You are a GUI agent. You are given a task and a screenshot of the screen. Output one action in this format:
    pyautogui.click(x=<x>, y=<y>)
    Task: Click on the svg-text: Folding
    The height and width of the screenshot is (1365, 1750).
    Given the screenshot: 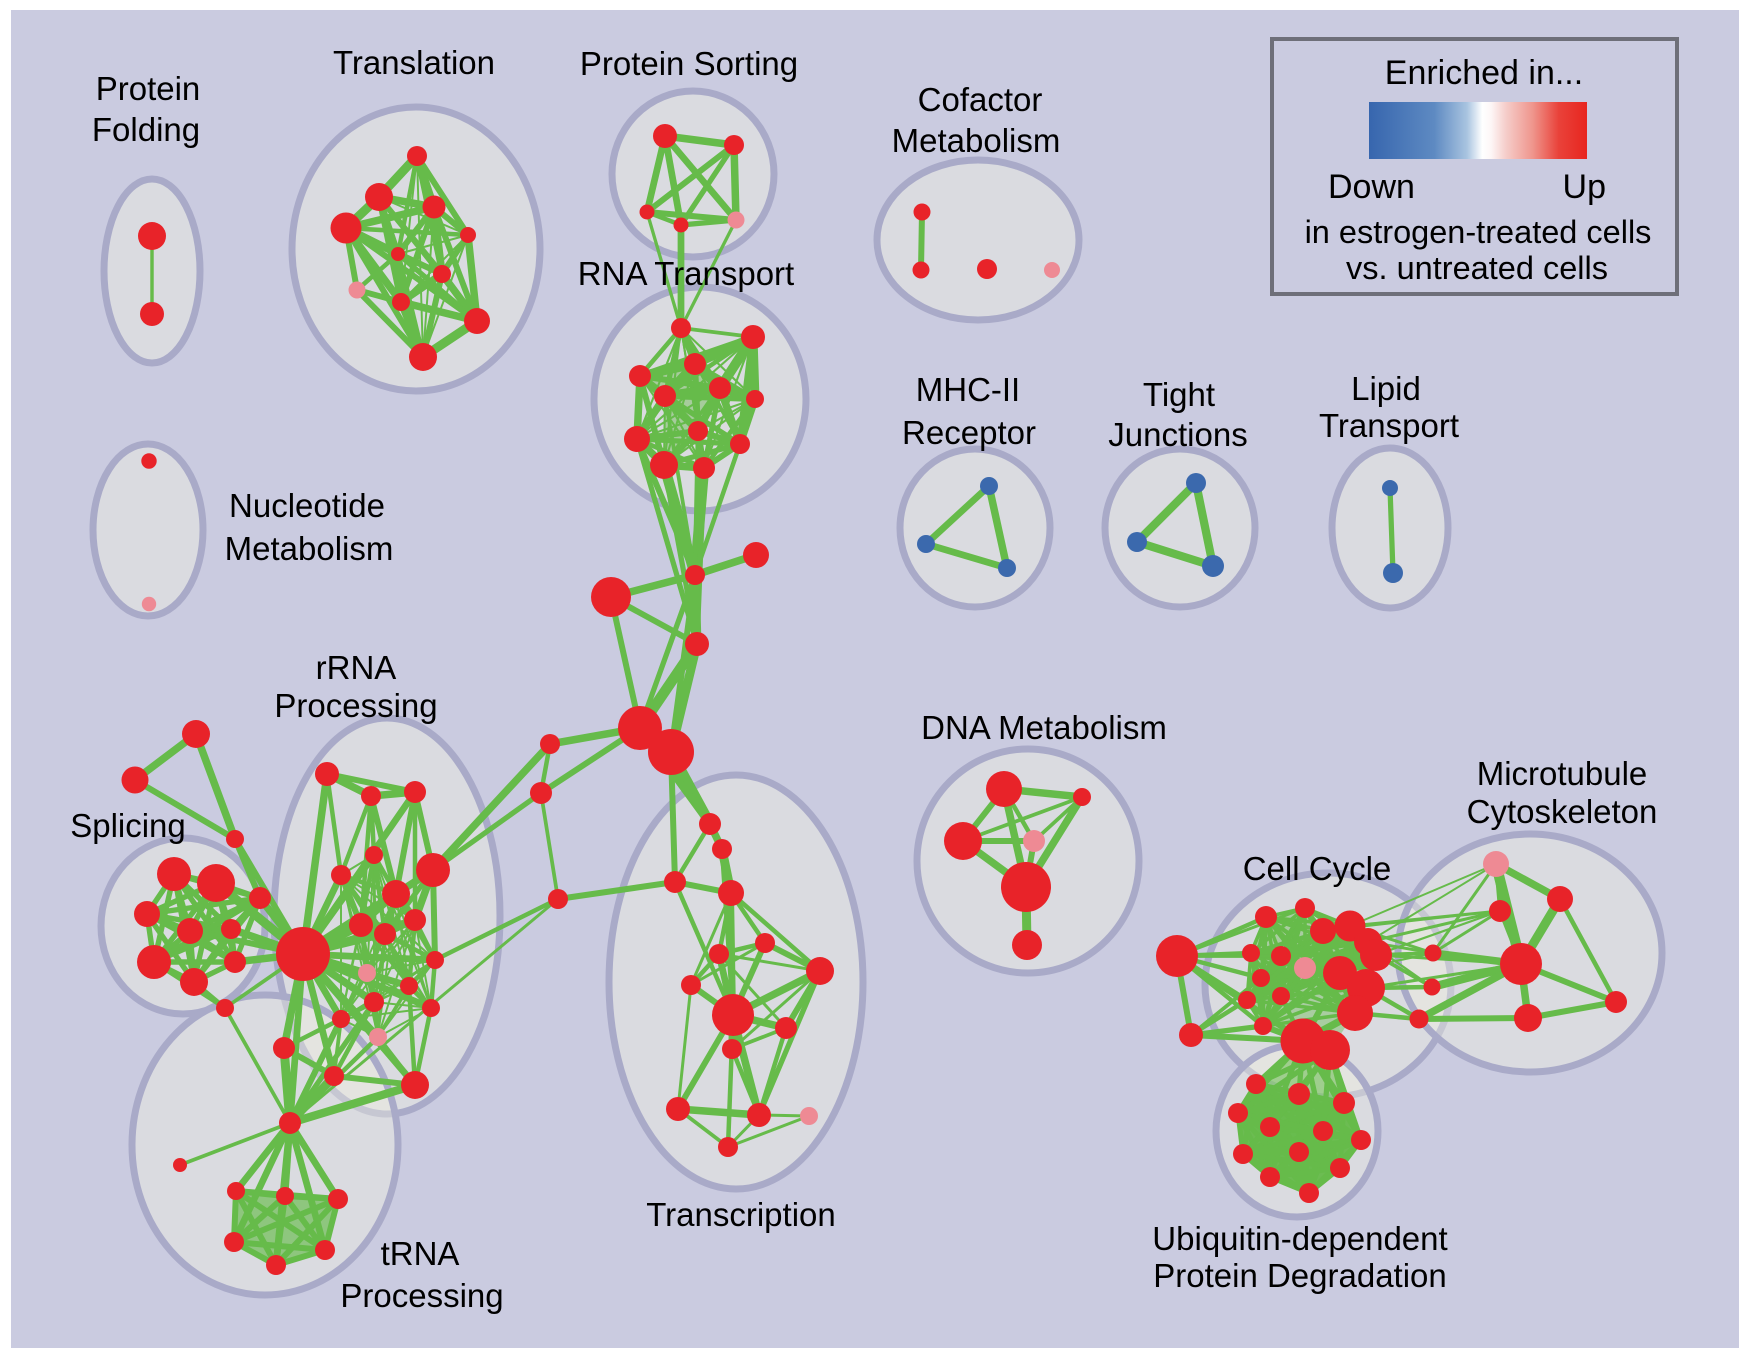 What is the action you would take?
    pyautogui.click(x=146, y=129)
    